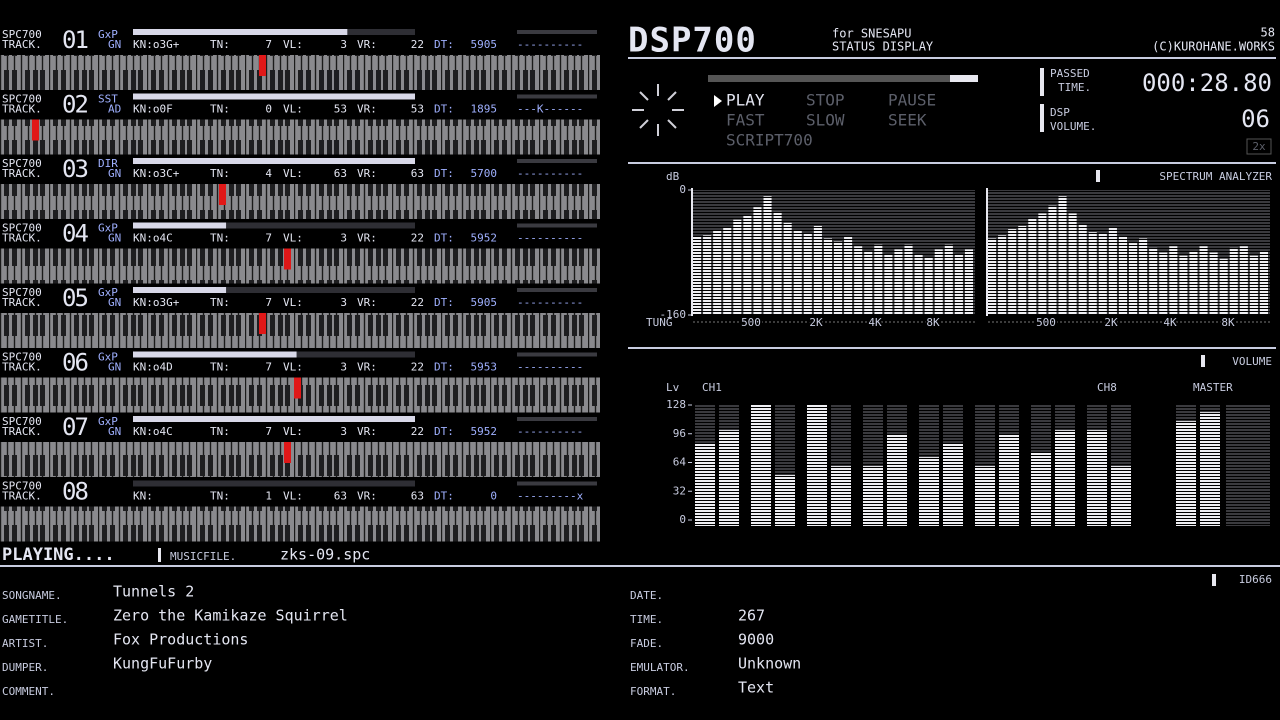  I want to click on script-button: SCRIPT700, so click(769, 140).